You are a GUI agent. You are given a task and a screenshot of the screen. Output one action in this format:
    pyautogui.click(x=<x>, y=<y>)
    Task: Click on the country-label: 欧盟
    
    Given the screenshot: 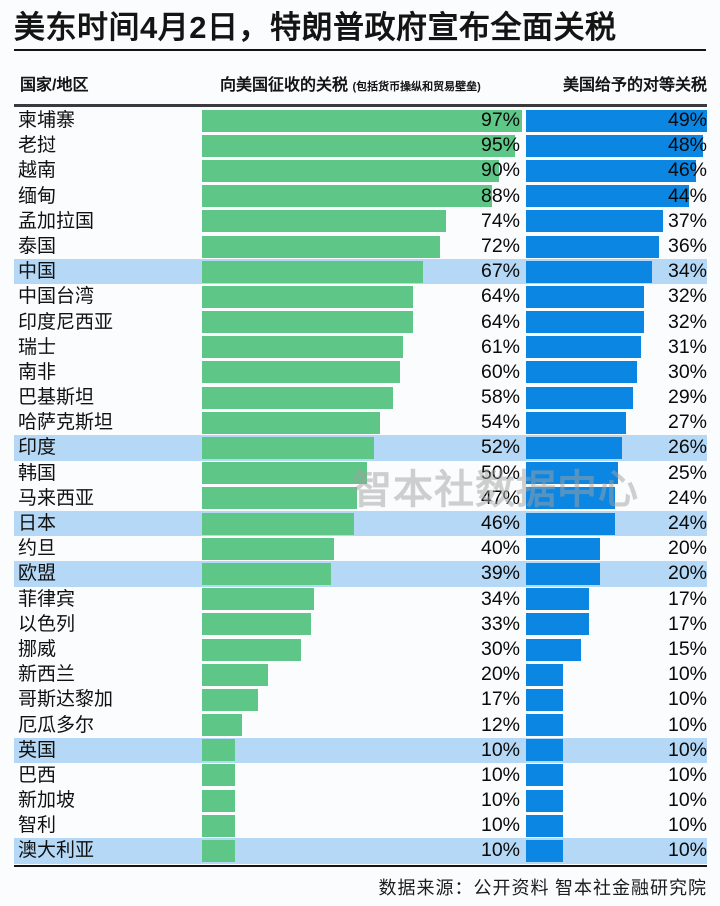 What is the action you would take?
    pyautogui.click(x=37, y=574)
    